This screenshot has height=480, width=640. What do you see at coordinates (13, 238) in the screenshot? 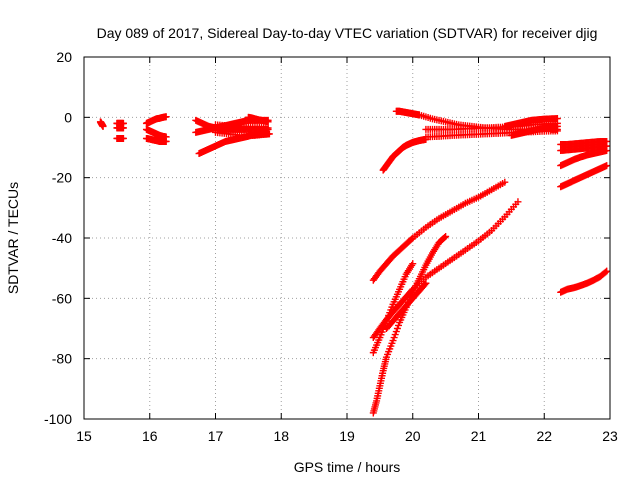
I see `y-axis-label: SDTVAR / TECUs` at bounding box center [13, 238].